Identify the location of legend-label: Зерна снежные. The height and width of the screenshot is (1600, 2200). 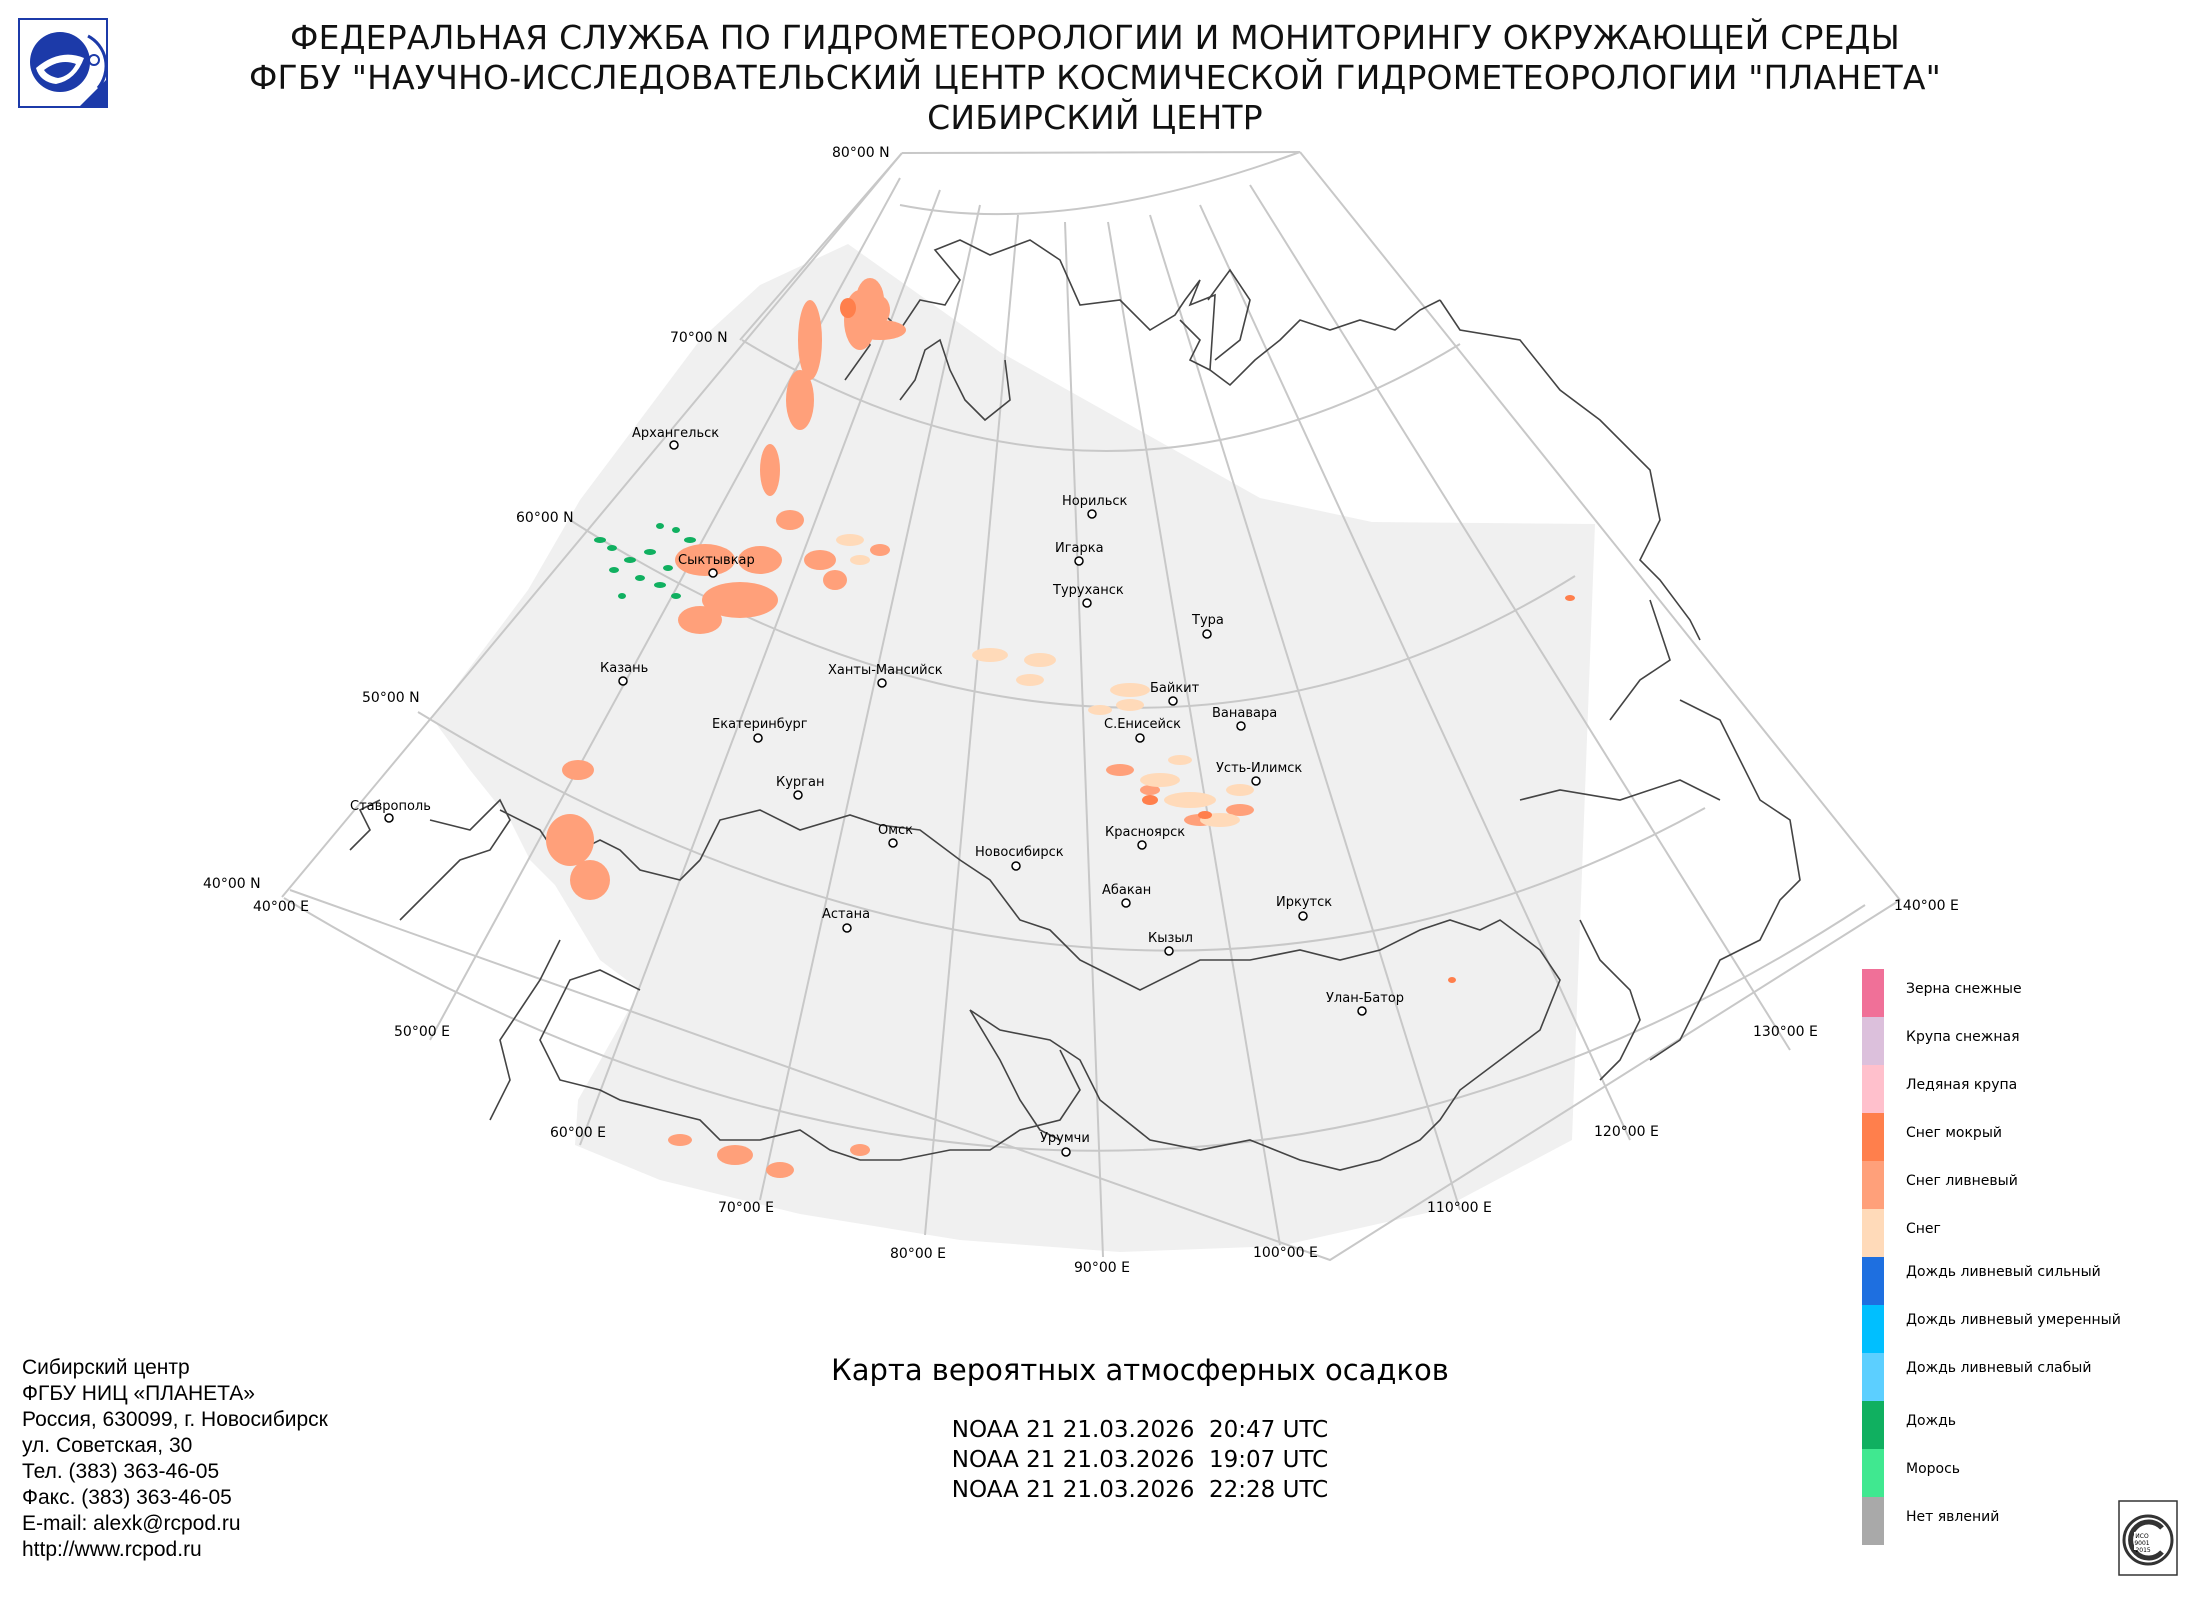
(1964, 989).